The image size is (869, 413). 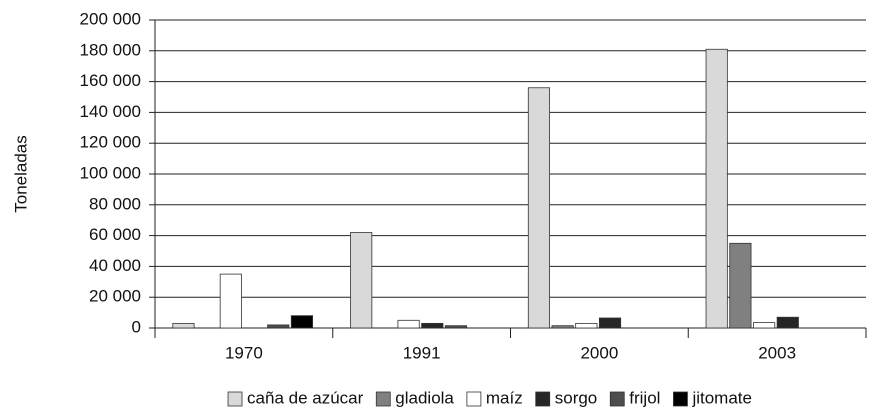 I want to click on y-tick-label: 100 000, so click(x=110, y=172).